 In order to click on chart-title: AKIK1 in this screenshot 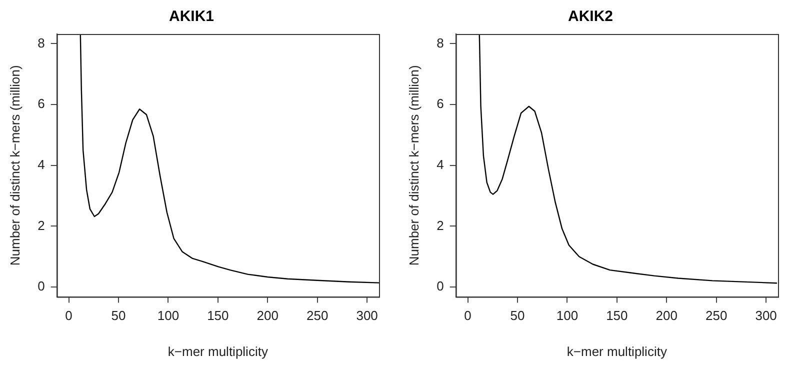, I will do `click(191, 17)`.